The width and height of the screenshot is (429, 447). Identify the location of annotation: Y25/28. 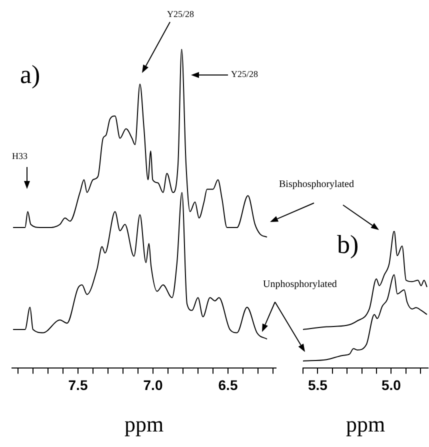
(244, 74).